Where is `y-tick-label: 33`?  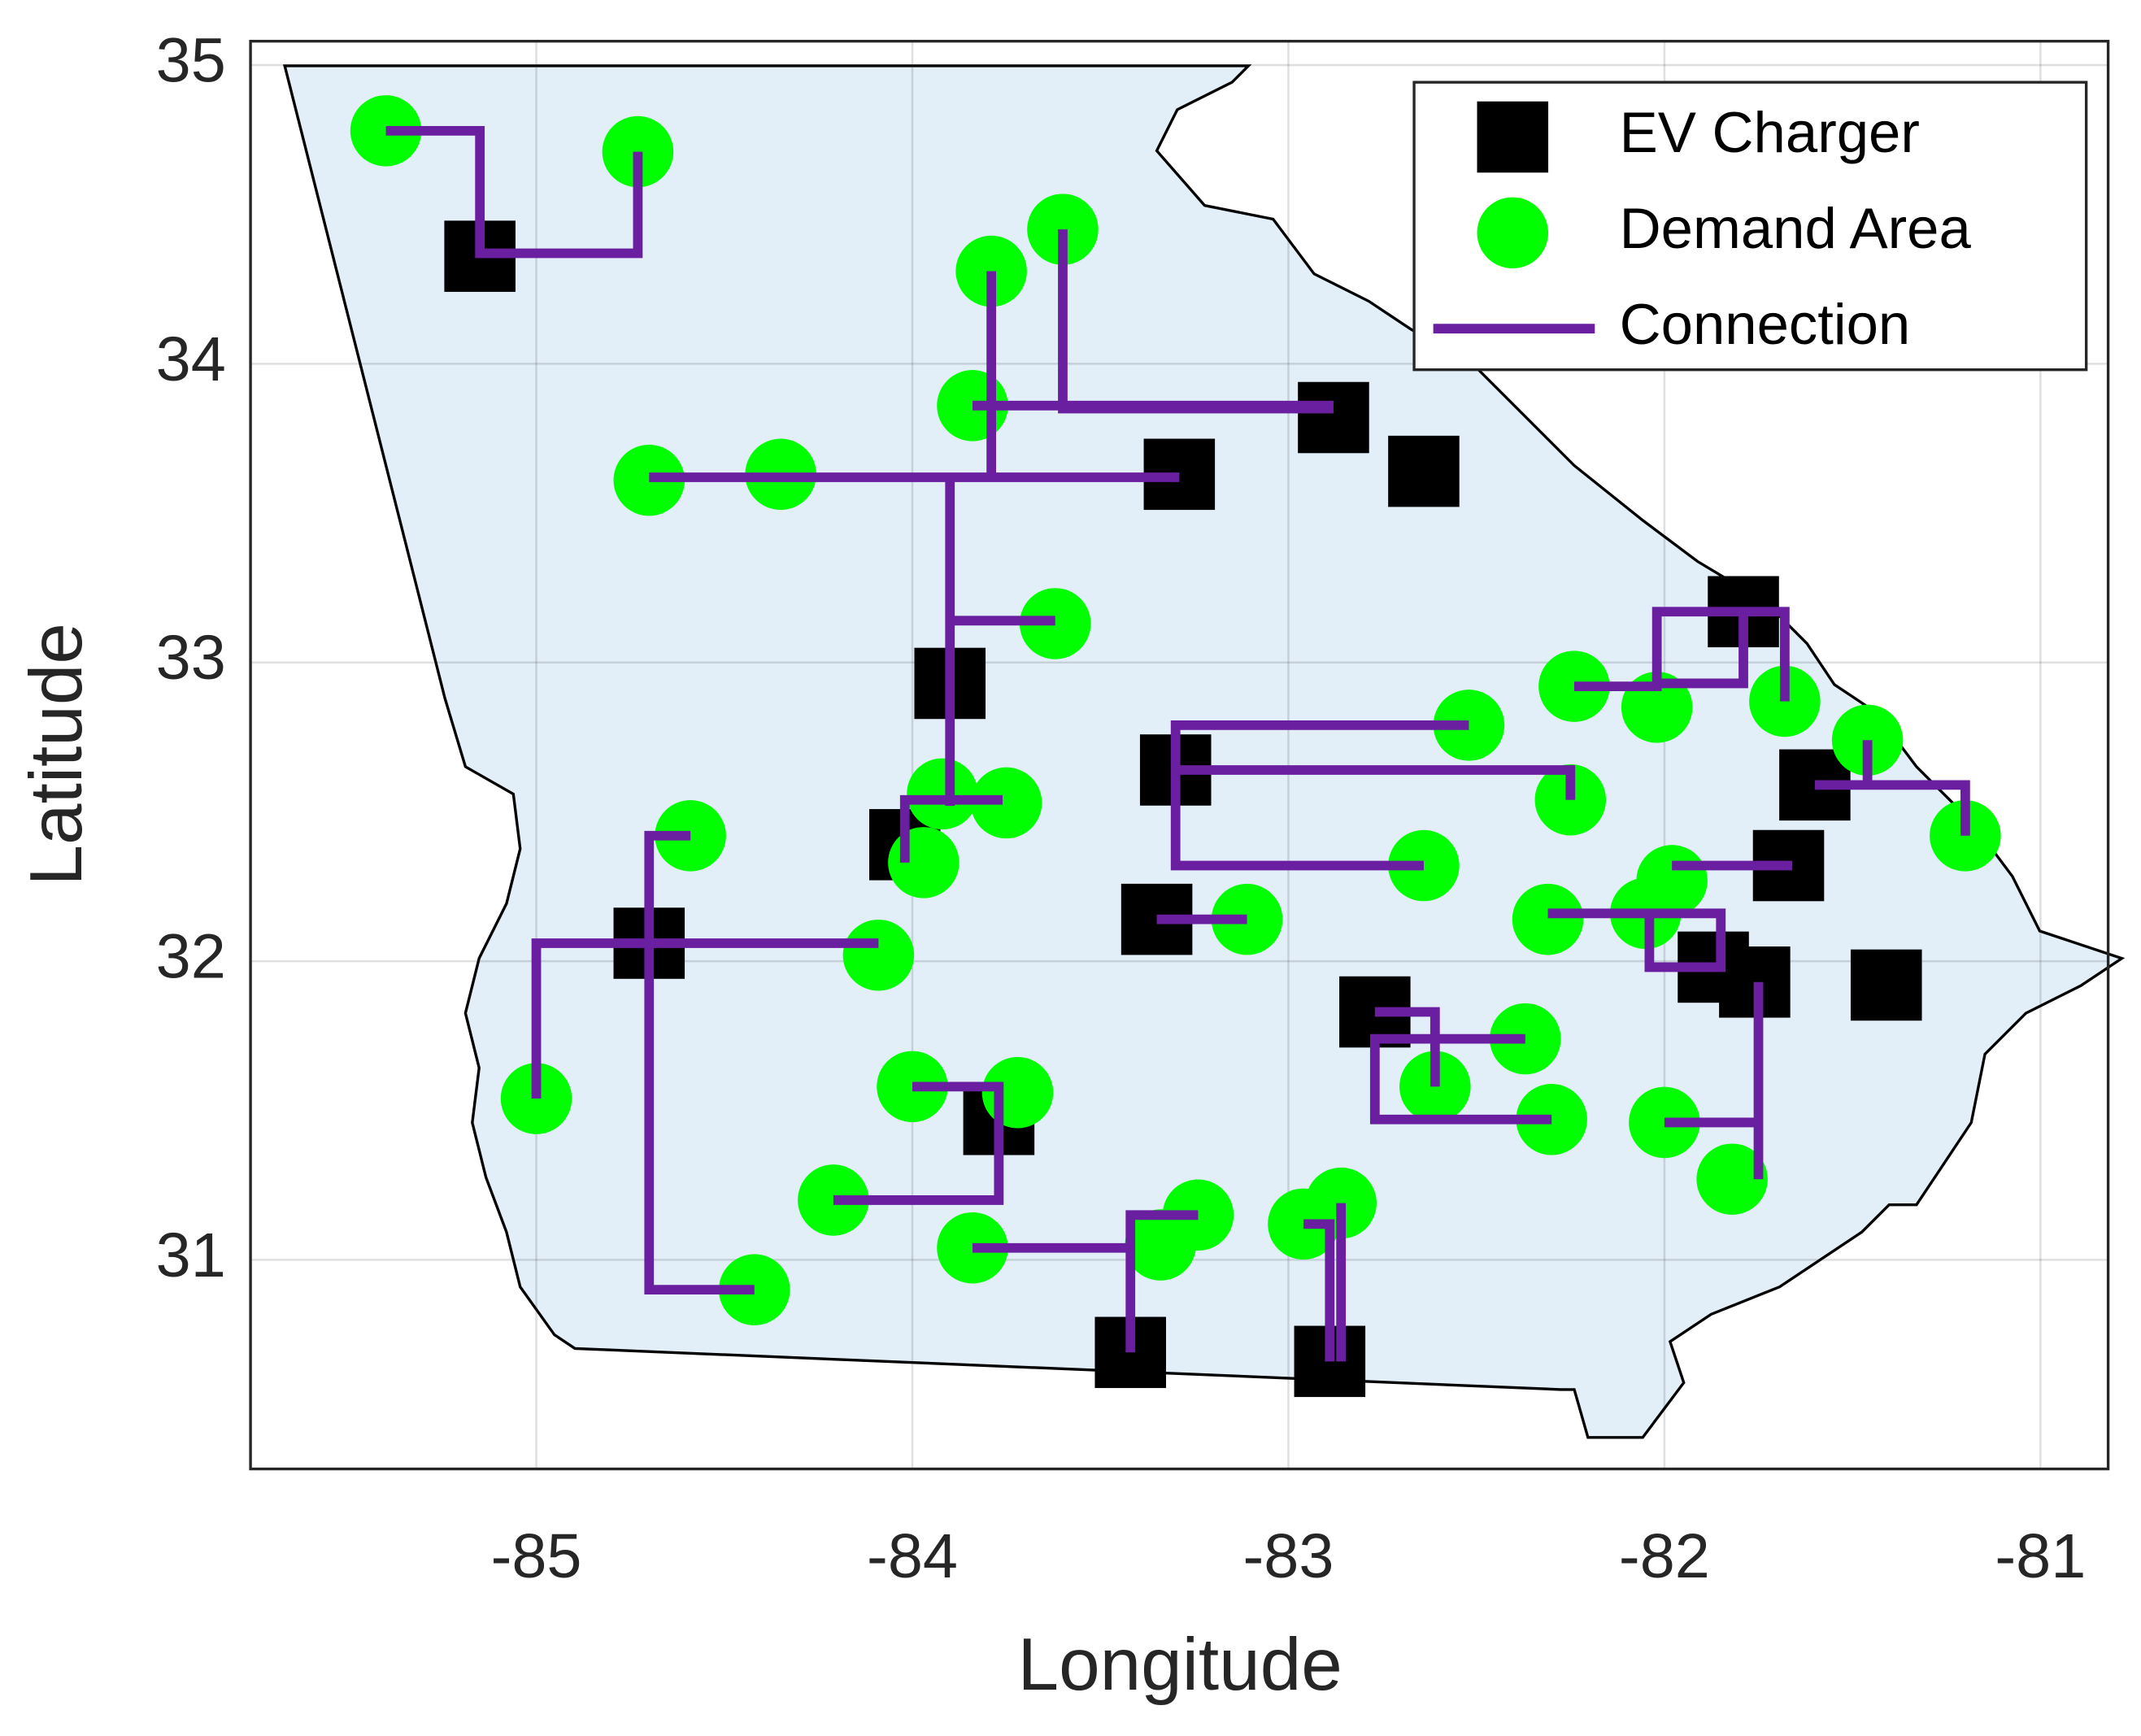
y-tick-label: 33 is located at coordinates (191, 658).